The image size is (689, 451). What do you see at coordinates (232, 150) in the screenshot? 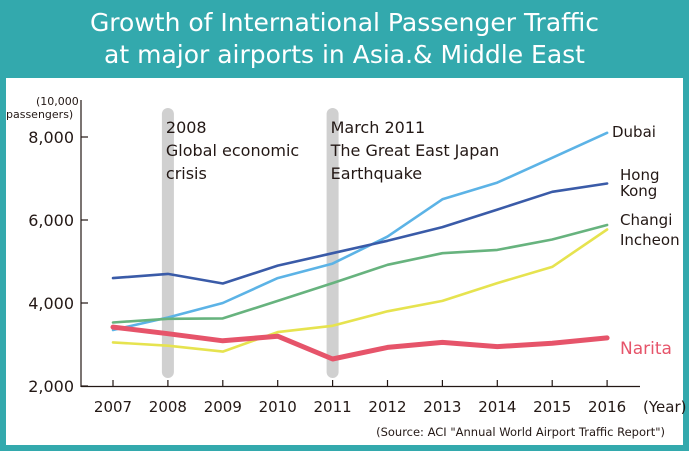
I see `annotation-text-2008-line-2: Global economic` at bounding box center [232, 150].